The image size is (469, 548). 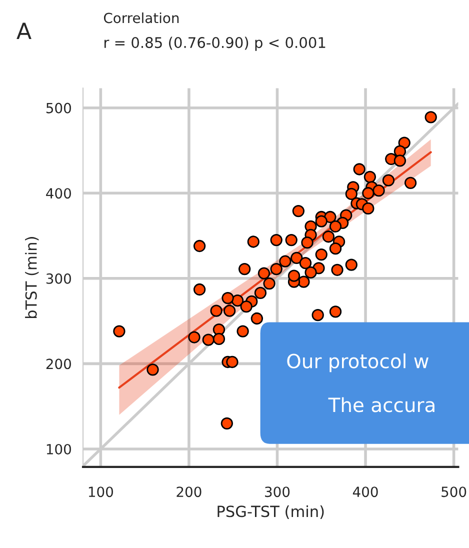 What do you see at coordinates (58, 193) in the screenshot?
I see `y-tick-label: 400` at bounding box center [58, 193].